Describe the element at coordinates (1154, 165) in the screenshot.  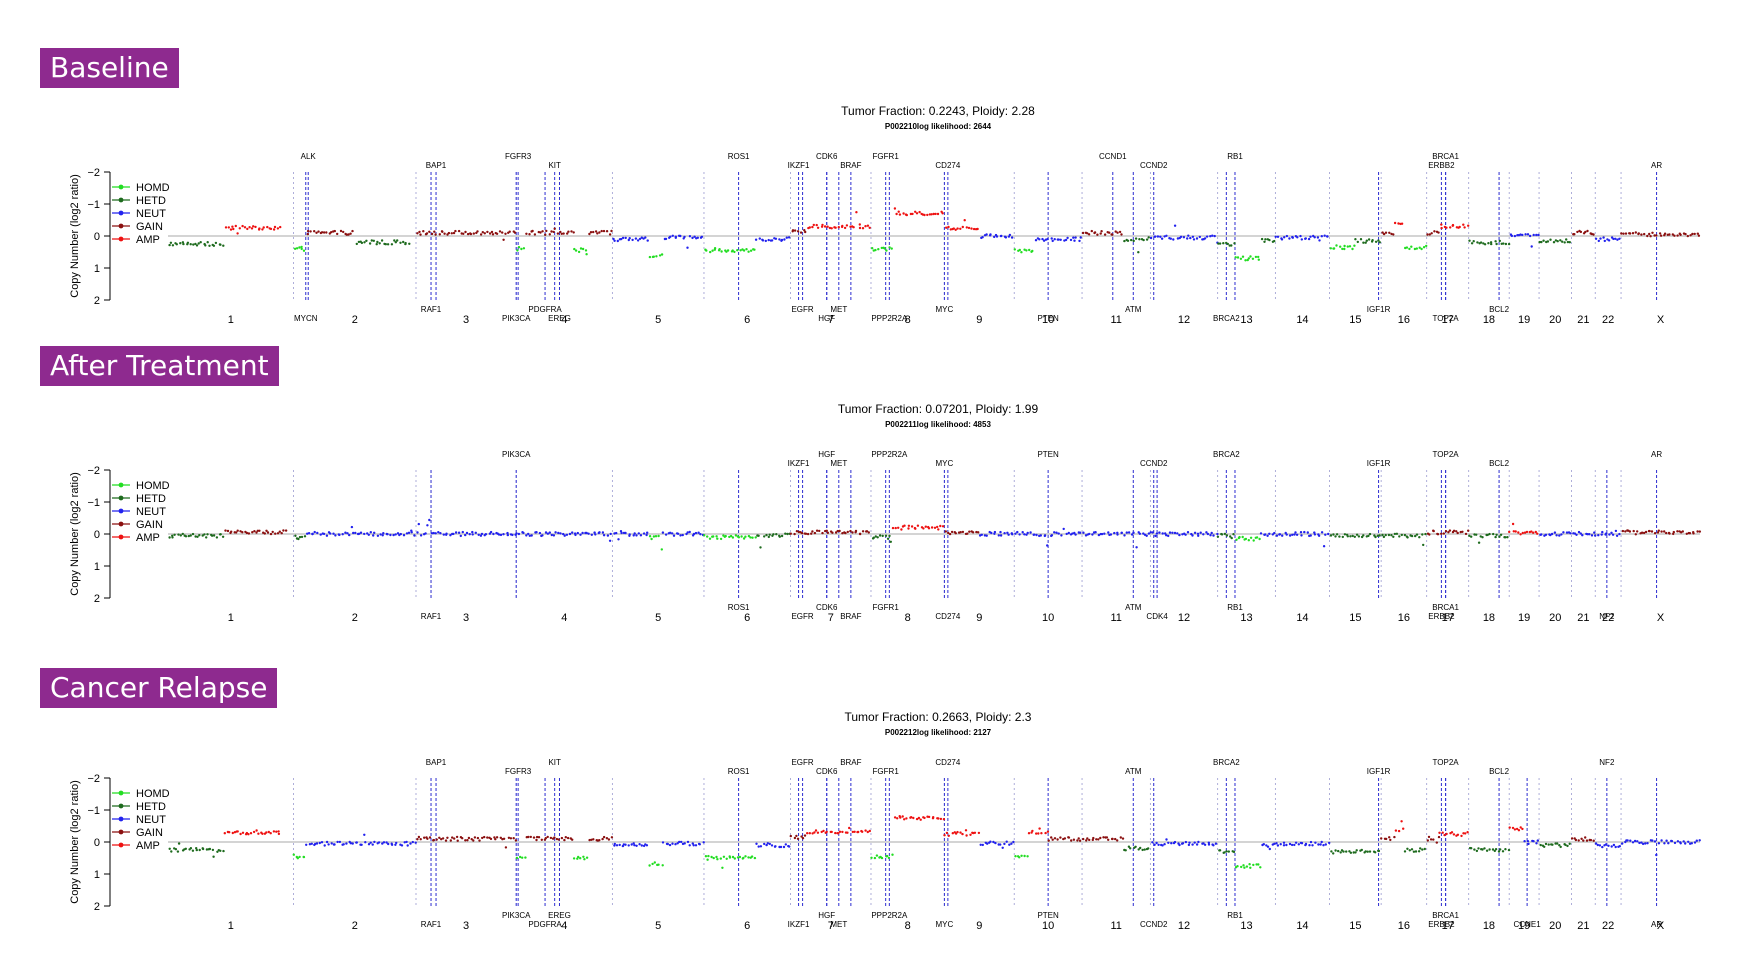
I see `gene-label-ccnd2: CCND2` at that location.